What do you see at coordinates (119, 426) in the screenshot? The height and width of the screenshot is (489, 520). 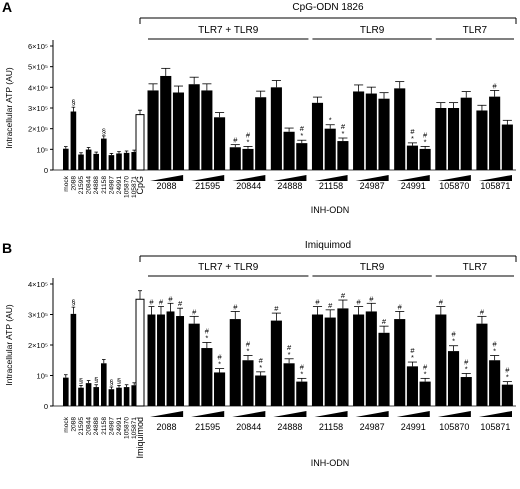 I see `control-category-label: 24991` at bounding box center [119, 426].